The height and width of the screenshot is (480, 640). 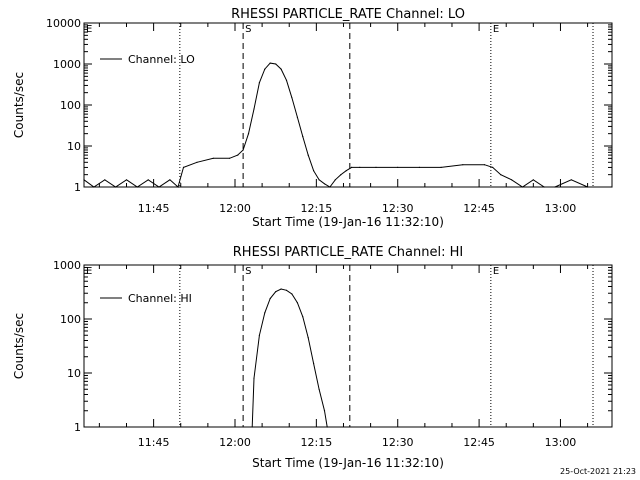 What do you see at coordinates (398, 442) in the screenshot?
I see `x-tick-label: 12:30` at bounding box center [398, 442].